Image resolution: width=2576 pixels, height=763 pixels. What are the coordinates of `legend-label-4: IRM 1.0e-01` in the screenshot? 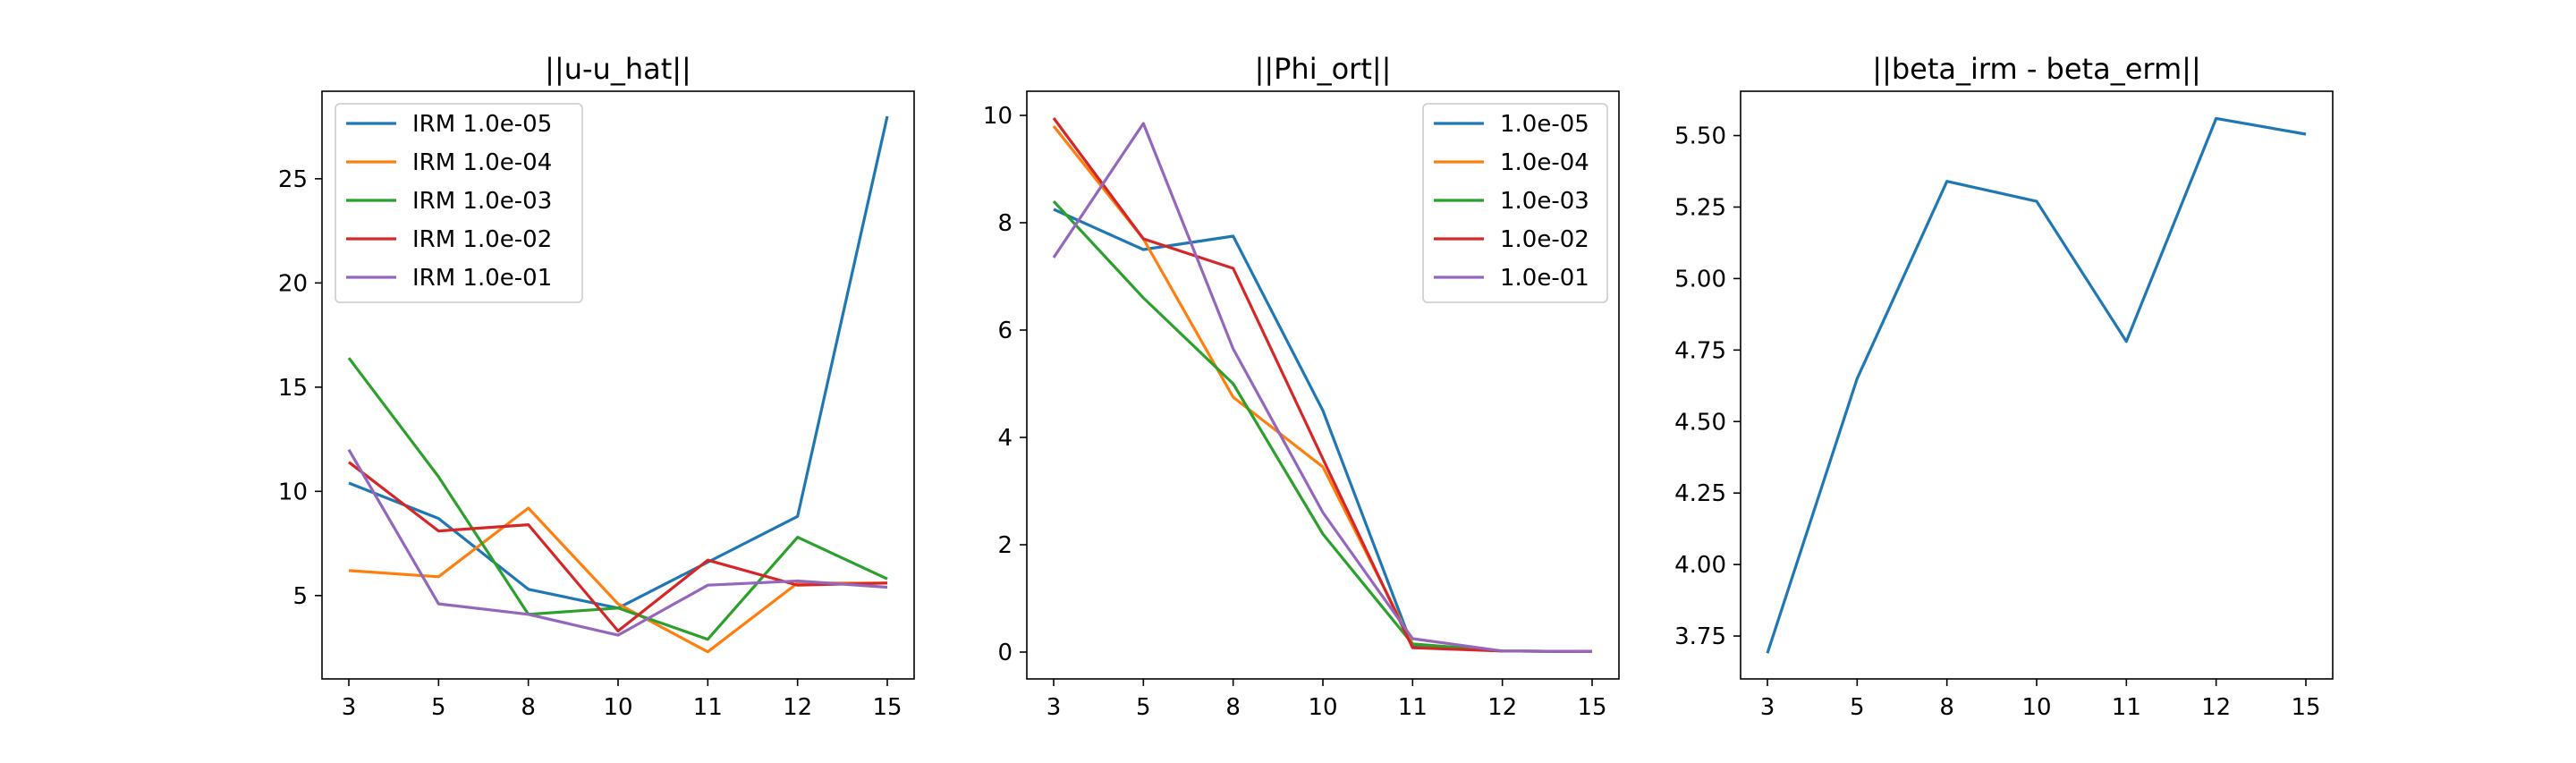 It's located at (482, 278).